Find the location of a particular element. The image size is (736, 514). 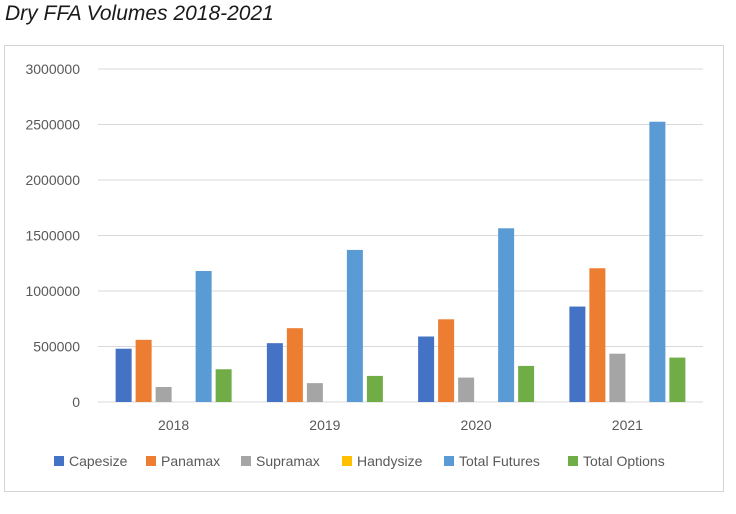

bar-panamax-2020 is located at coordinates (446, 360).